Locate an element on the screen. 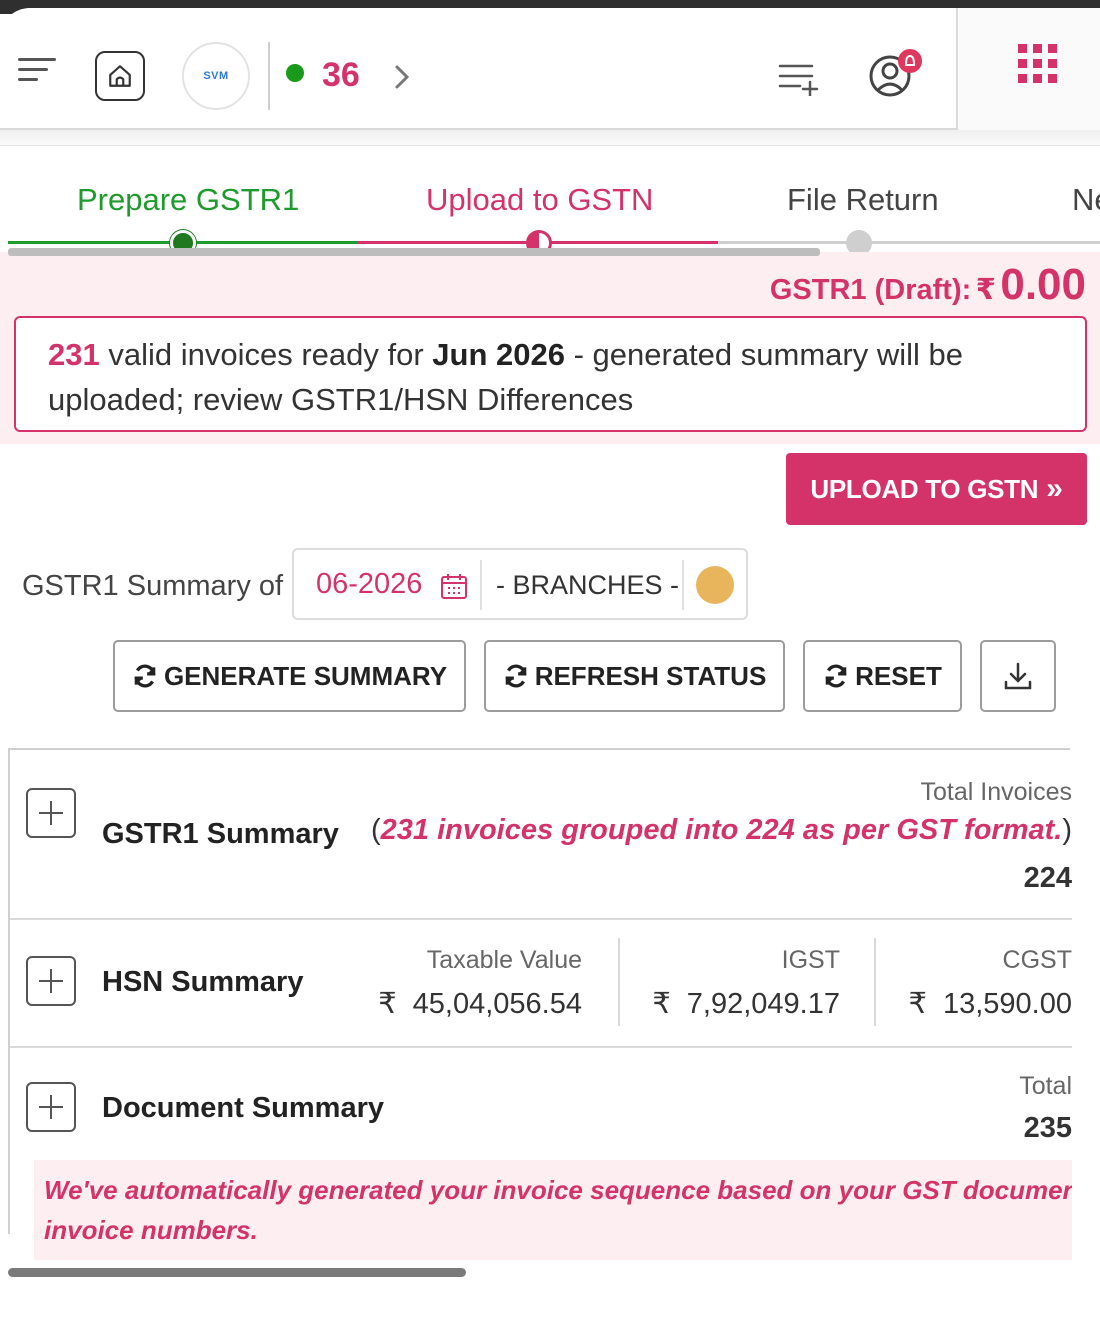  summary-of-label: GSTR1 Summary of is located at coordinates (153, 586).